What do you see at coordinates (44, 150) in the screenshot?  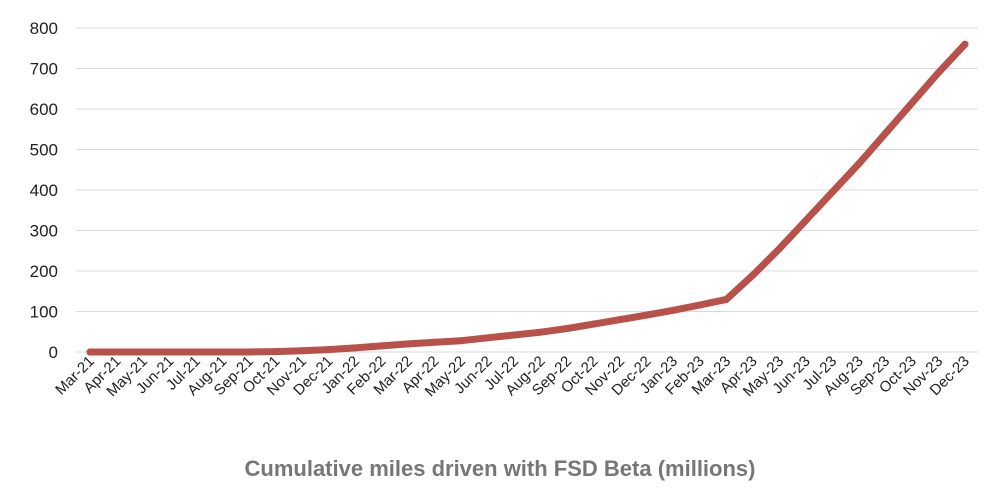 I see `y-tick-label: 500` at bounding box center [44, 150].